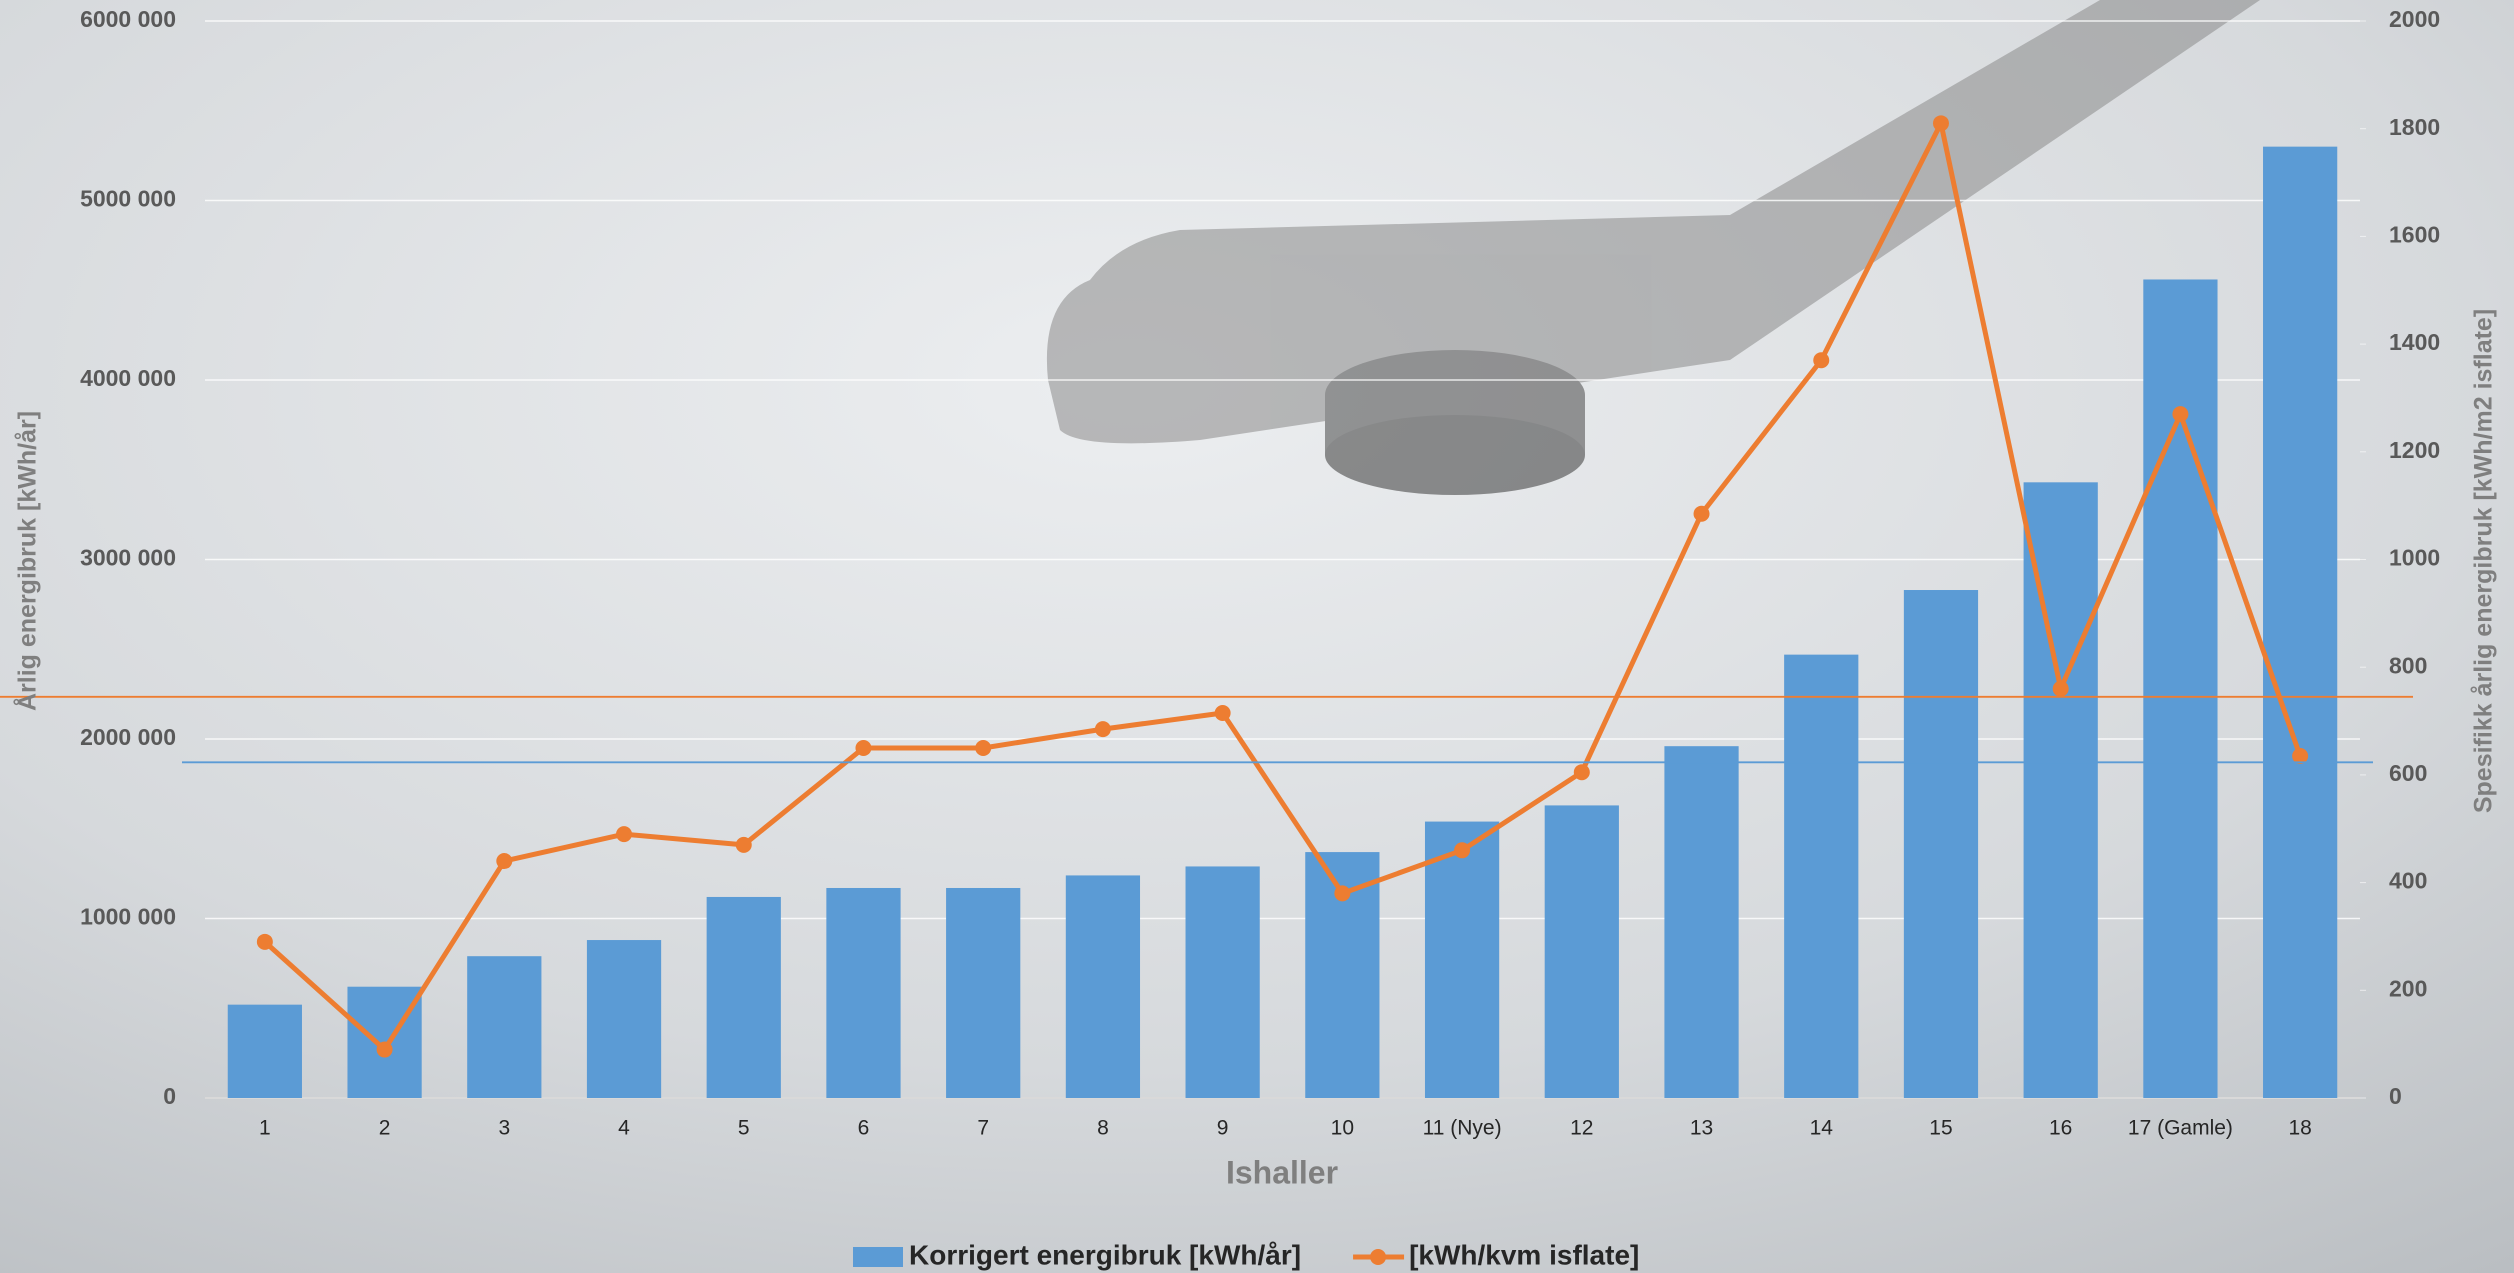 Image resolution: width=2514 pixels, height=1273 pixels. What do you see at coordinates (128, 917) in the screenshot?
I see `y-tick-label: 1000 000` at bounding box center [128, 917].